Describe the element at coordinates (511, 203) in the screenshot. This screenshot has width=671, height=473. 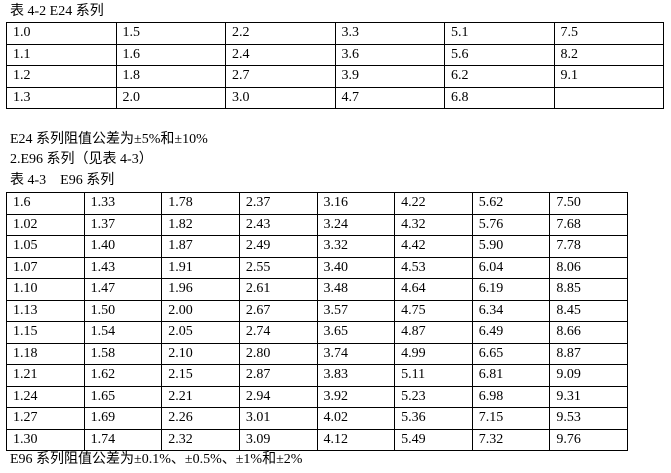
I see `table-cell: 5.62` at that location.